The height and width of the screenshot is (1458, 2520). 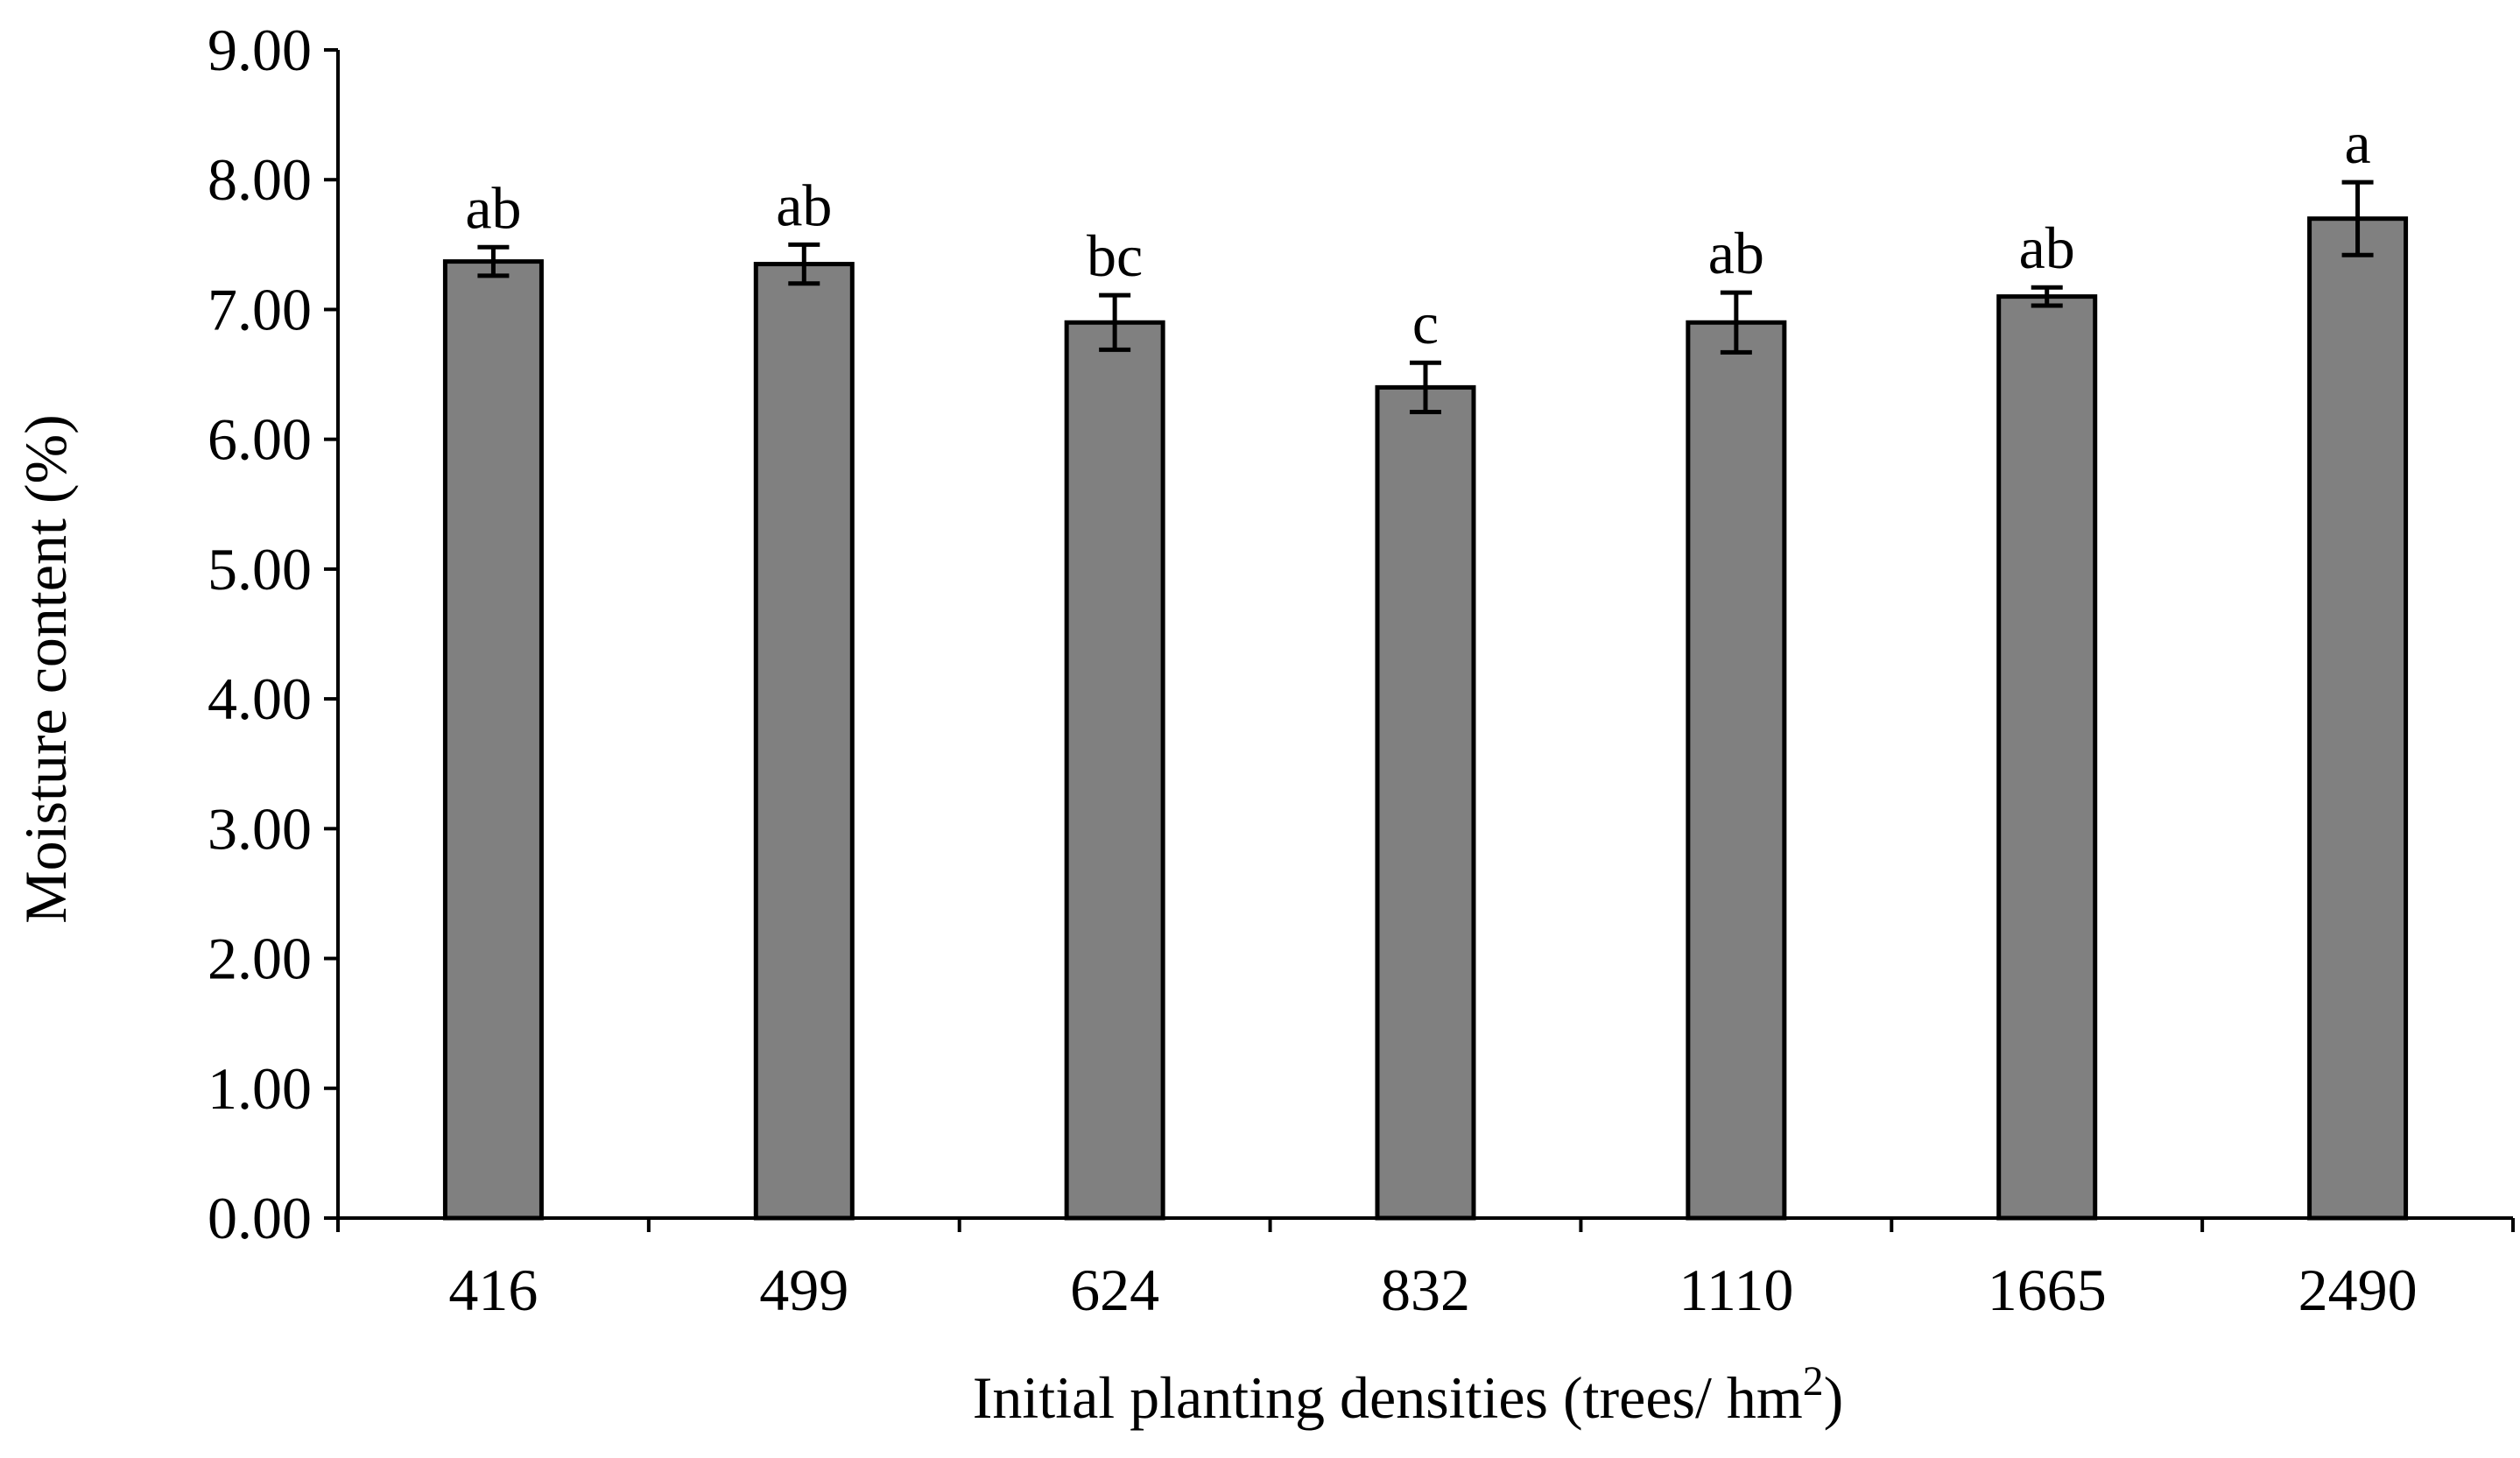 I want to click on significance-labels-layer: ab ab bc c ab ab a, so click(x=1417, y=232).